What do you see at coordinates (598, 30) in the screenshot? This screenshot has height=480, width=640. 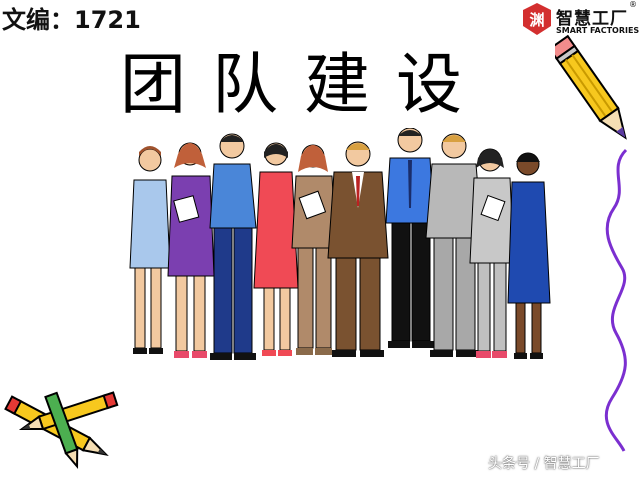 I see `logo-name-en: SMART FACTORIES` at bounding box center [598, 30].